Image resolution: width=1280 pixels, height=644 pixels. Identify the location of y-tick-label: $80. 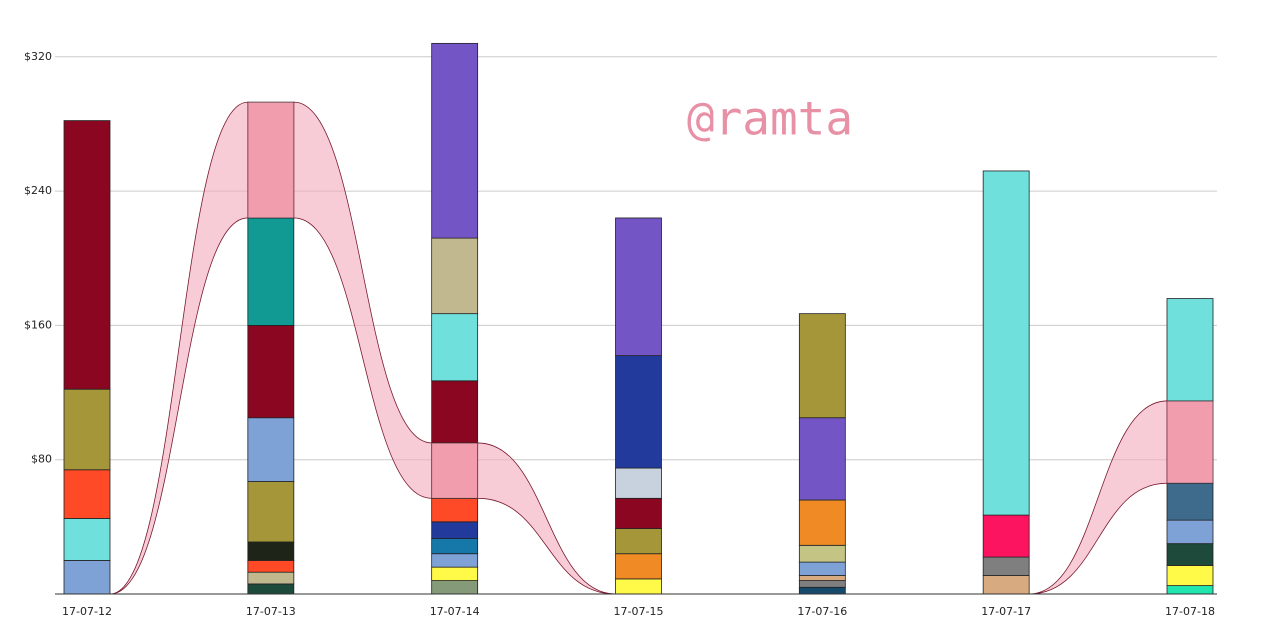
(41, 459).